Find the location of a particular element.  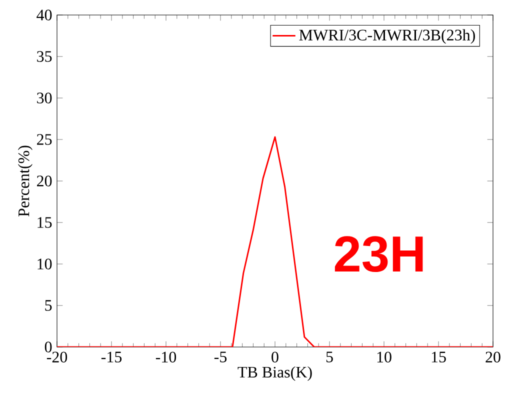

y-tick-label: 25 is located at coordinates (44, 139).